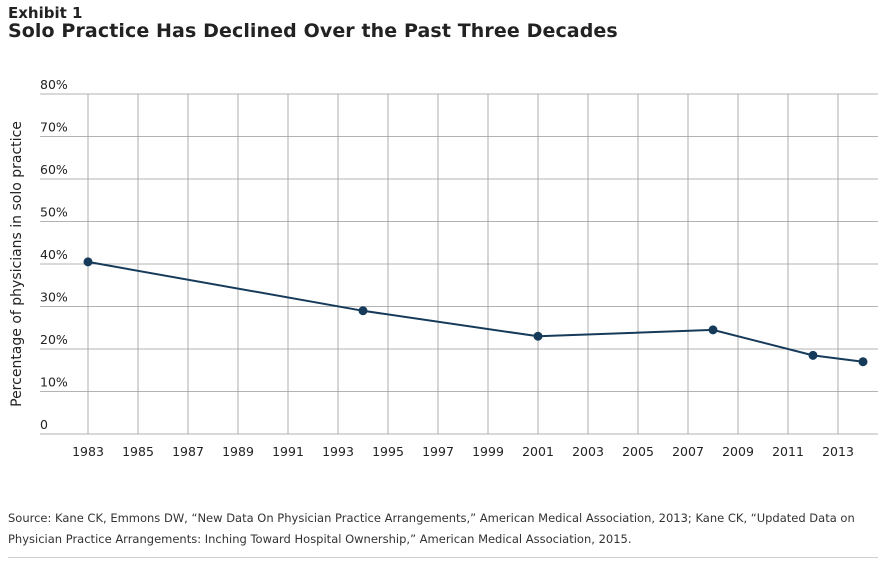 The width and height of the screenshot is (893, 565). Describe the element at coordinates (54, 382) in the screenshot. I see `y-tick-label: 10%` at that location.